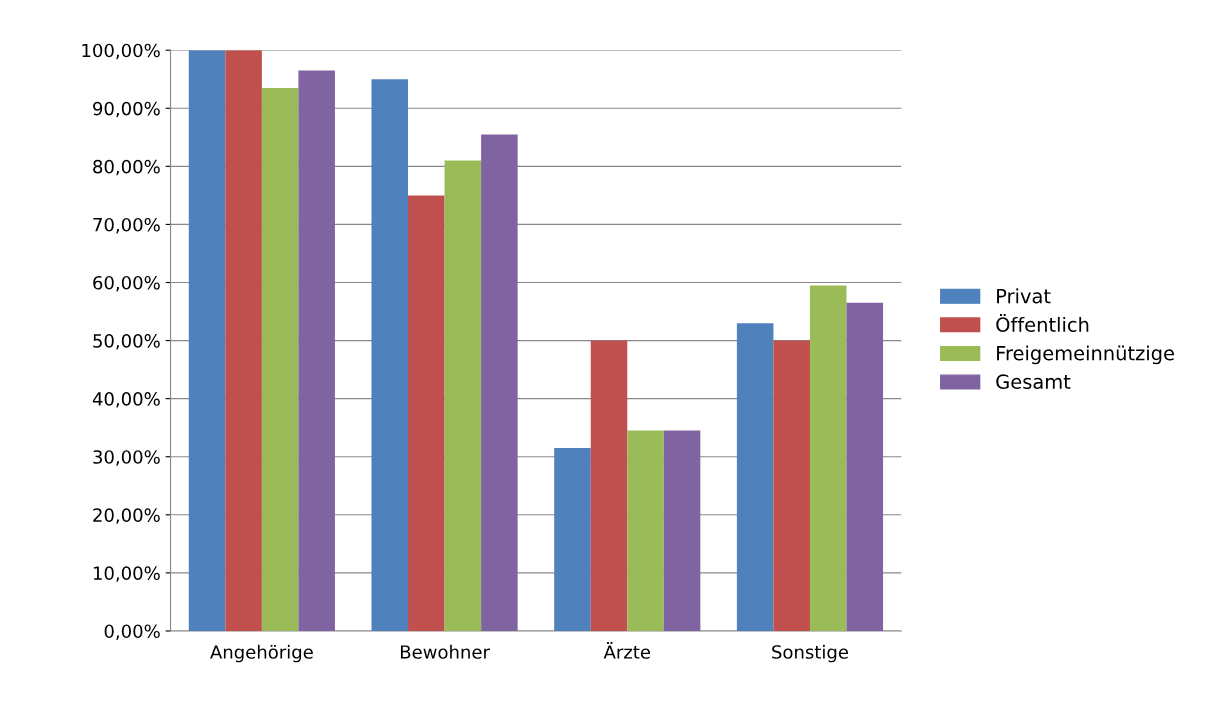 Image resolution: width=1218 pixels, height=717 pixels. I want to click on legend-label: Freigemeinnützige, so click(1085, 355).